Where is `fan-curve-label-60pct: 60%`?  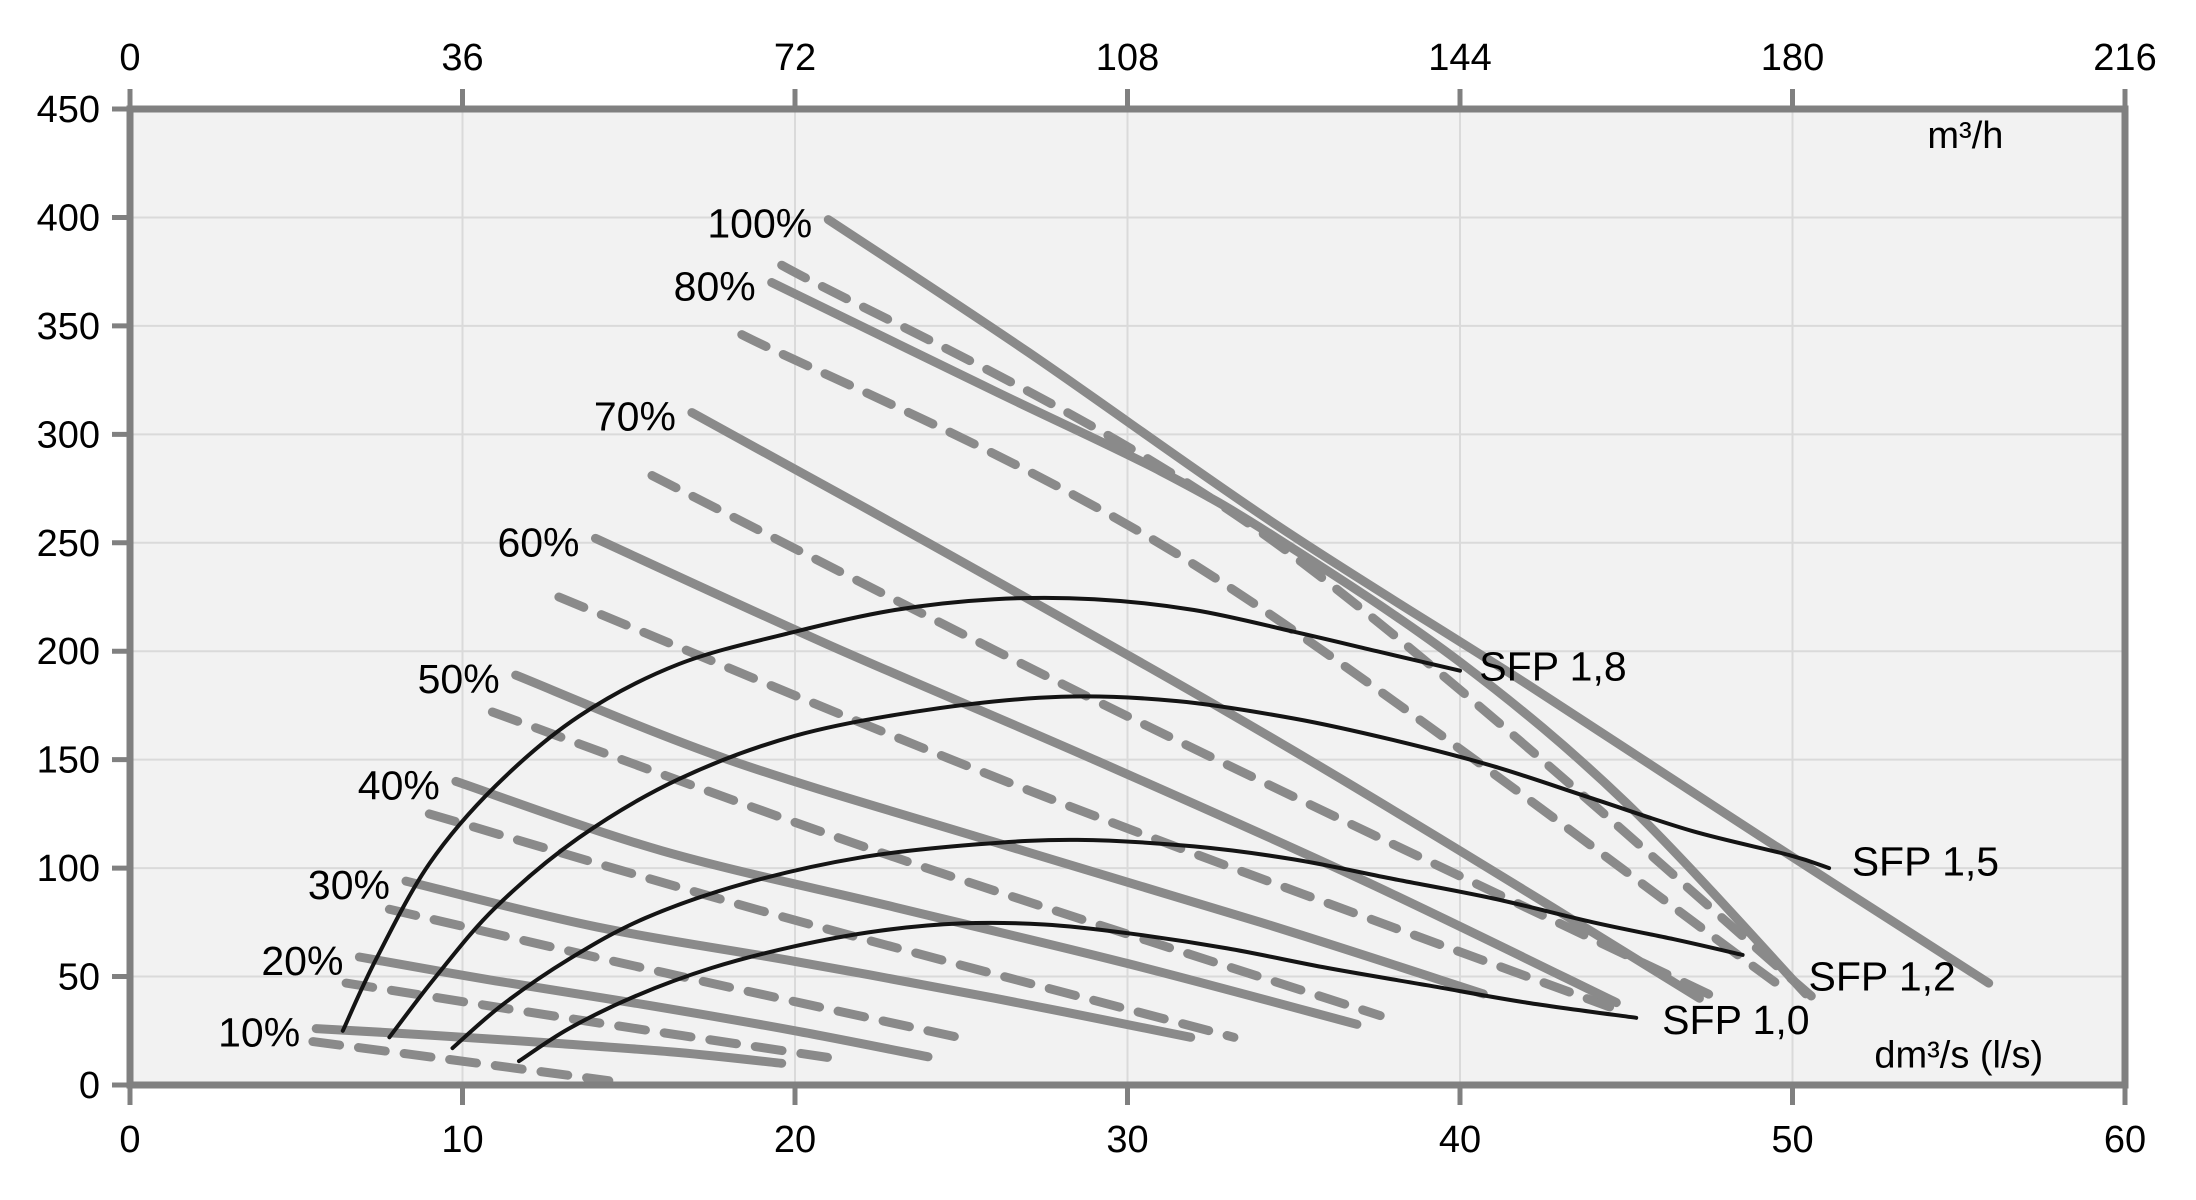 fan-curve-label-60pct: 60% is located at coordinates (538, 542).